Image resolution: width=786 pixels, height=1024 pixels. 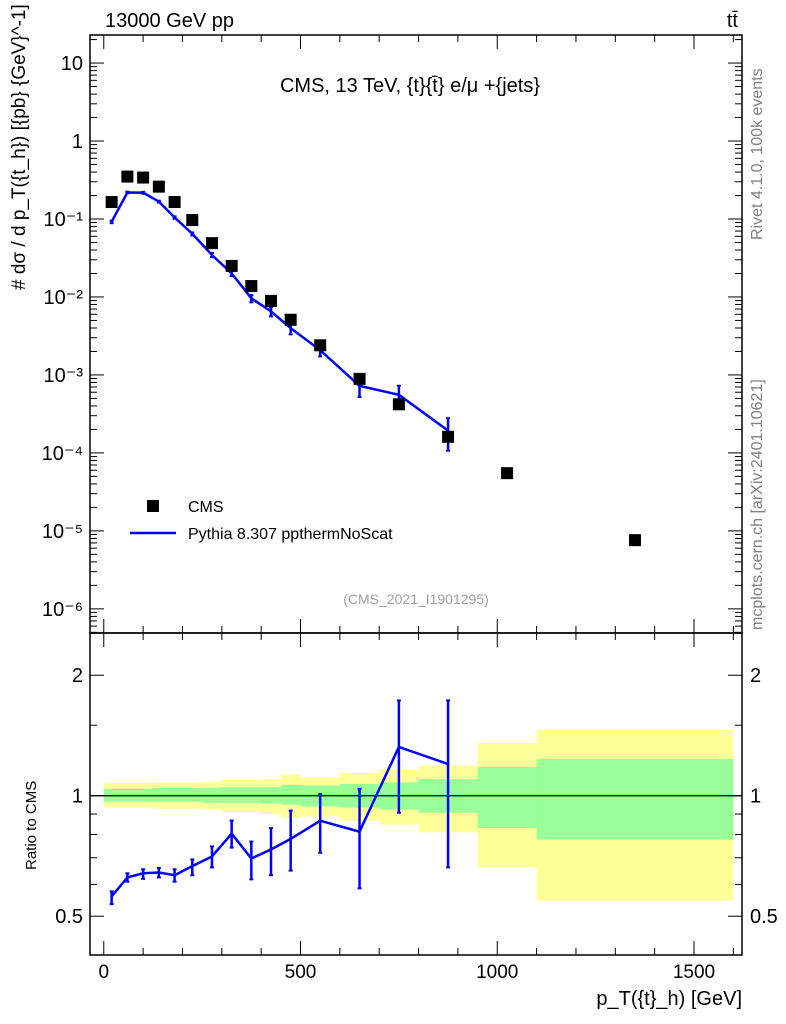 What do you see at coordinates (694, 972) in the screenshot?
I see `x-tick-label: 1500` at bounding box center [694, 972].